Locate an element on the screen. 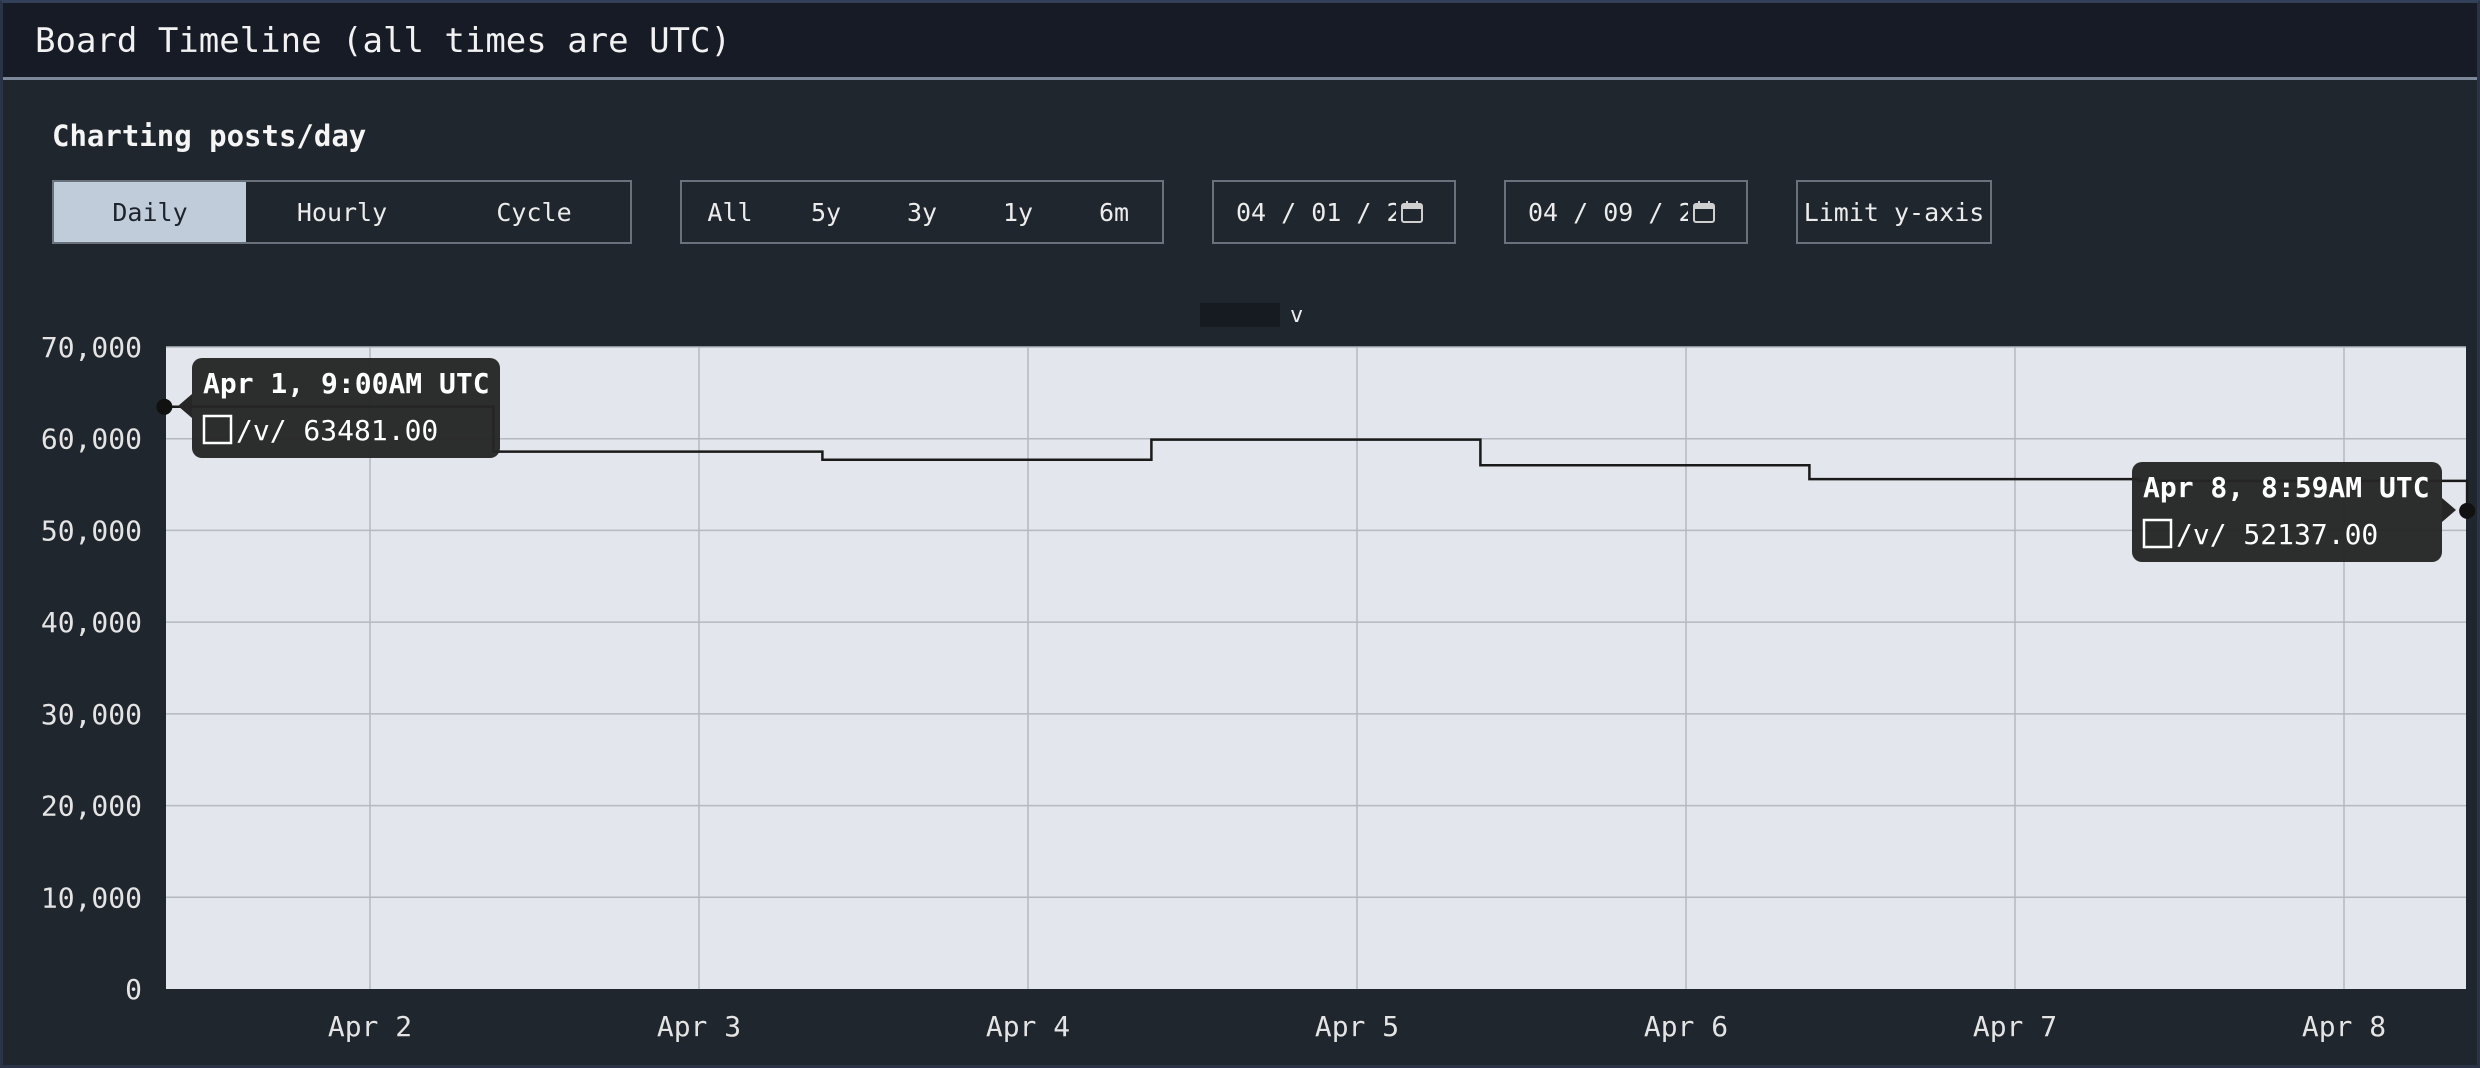 The height and width of the screenshot is (1068, 2480). mode-option-hourly: Hourly is located at coordinates (342, 212).